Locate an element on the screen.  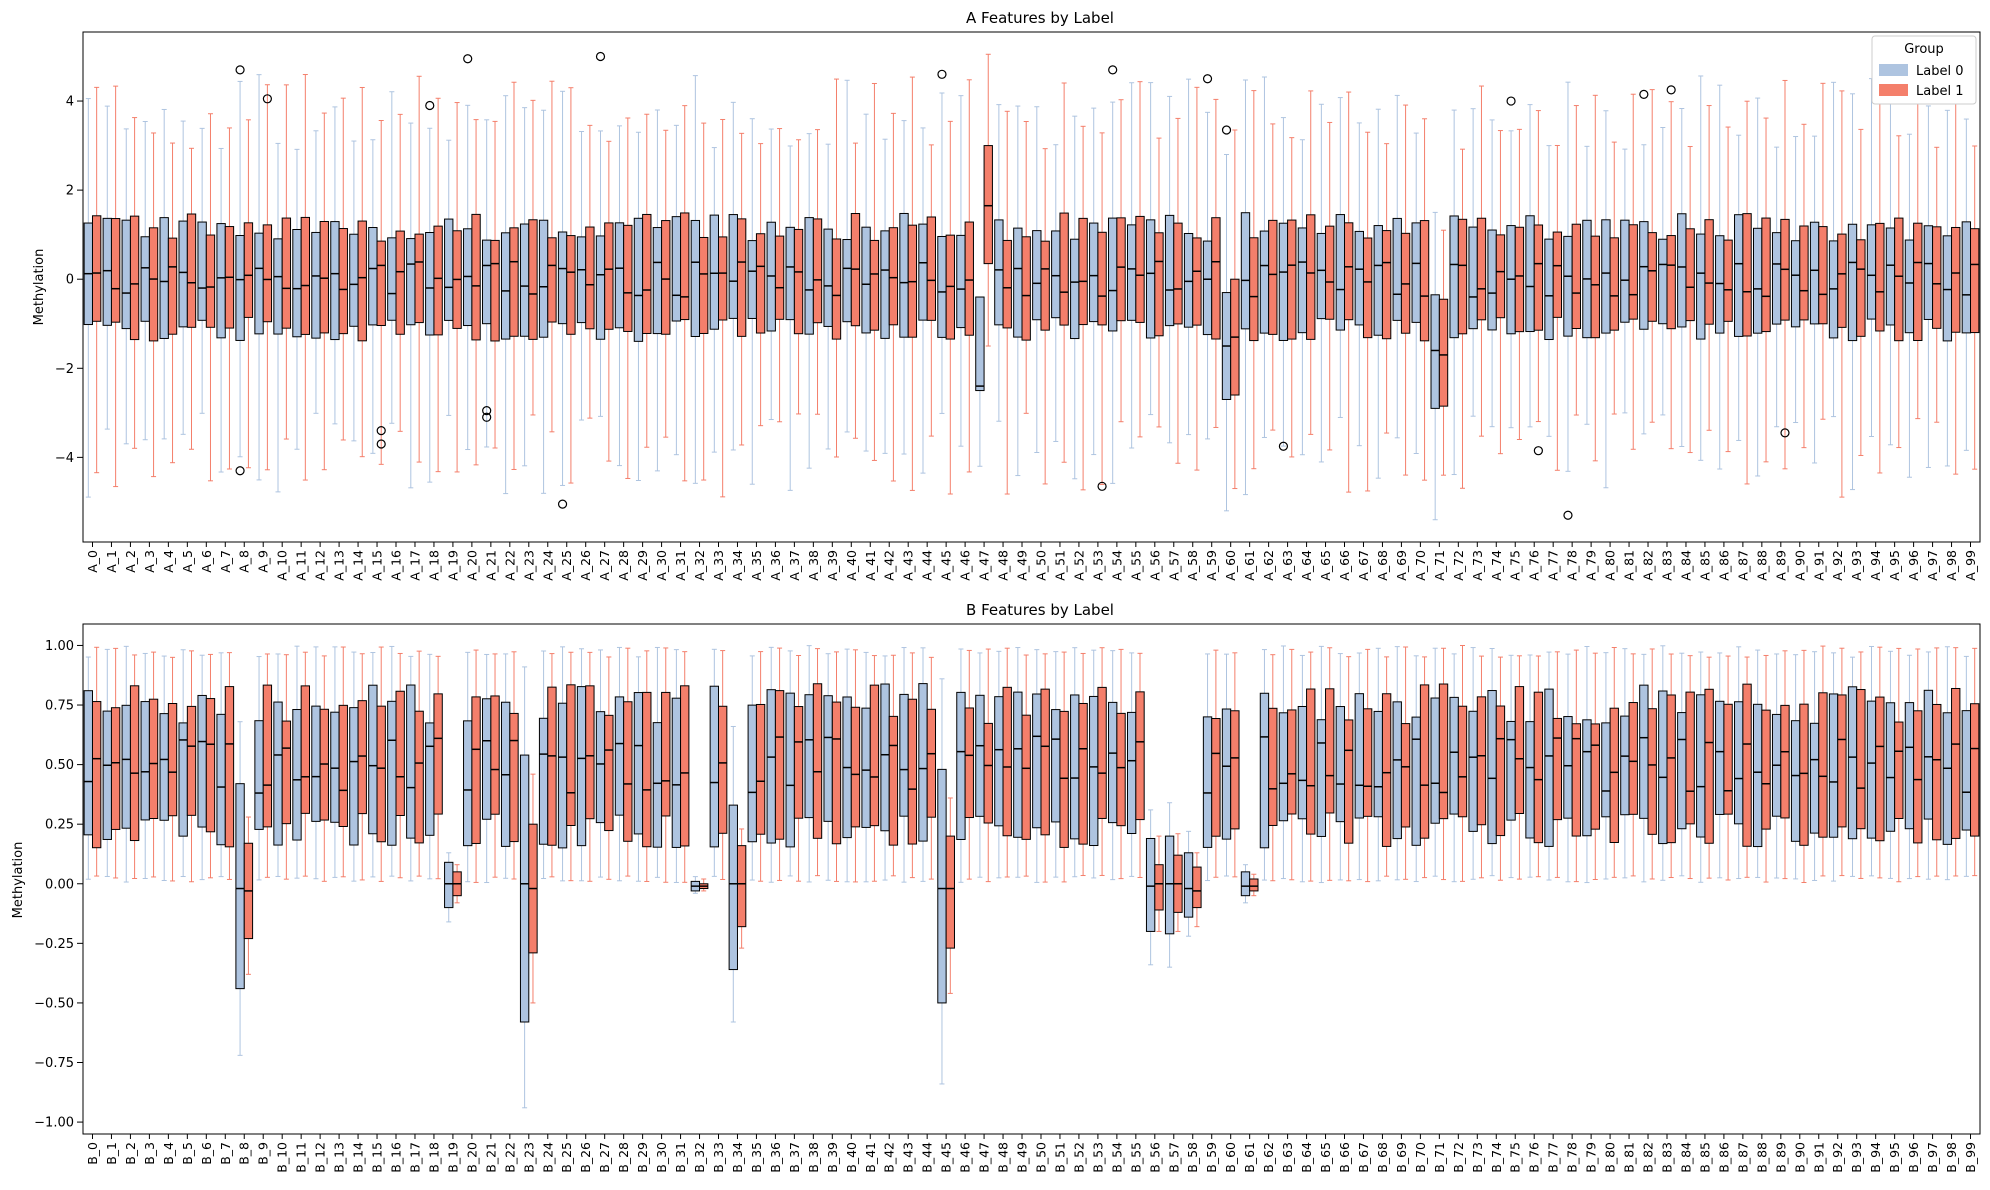
x-tick-label: B_29 is located at coordinates (642, 1157).